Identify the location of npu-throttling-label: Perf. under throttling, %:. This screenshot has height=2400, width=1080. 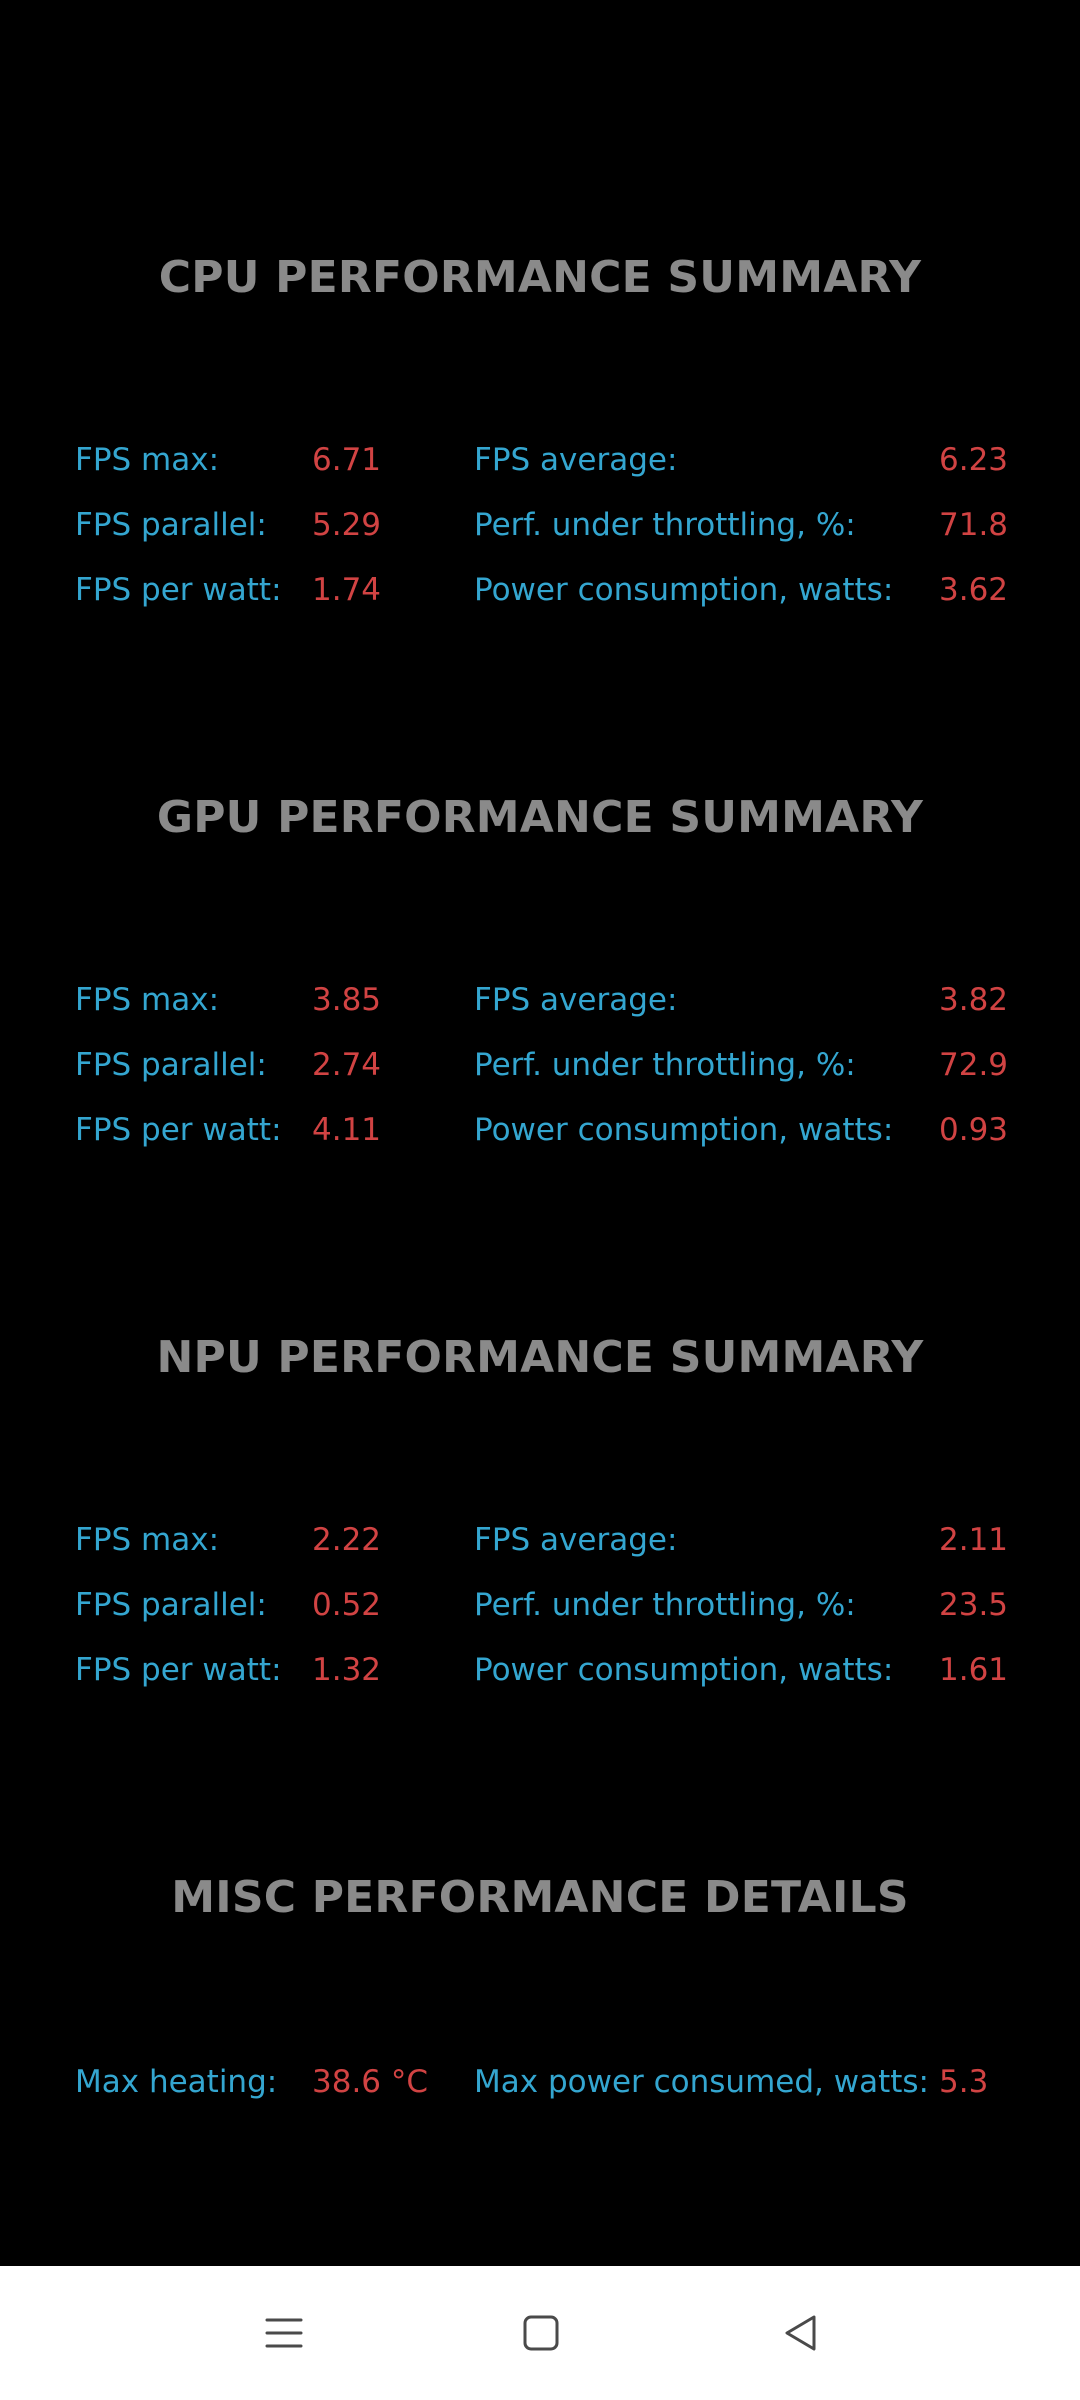
(665, 1605).